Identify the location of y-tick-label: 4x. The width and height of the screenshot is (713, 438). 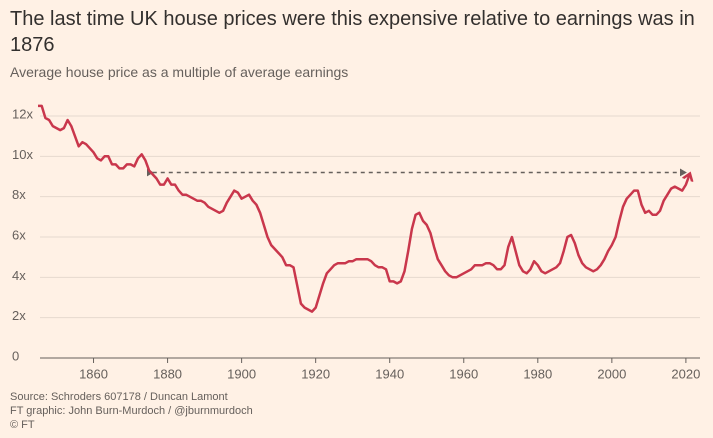
(19, 275).